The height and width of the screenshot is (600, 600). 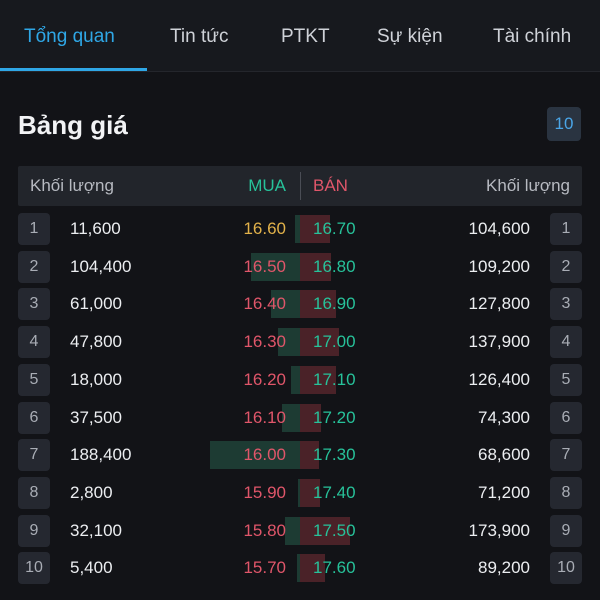 I want to click on buy-volume: 47,800, so click(x=96, y=342).